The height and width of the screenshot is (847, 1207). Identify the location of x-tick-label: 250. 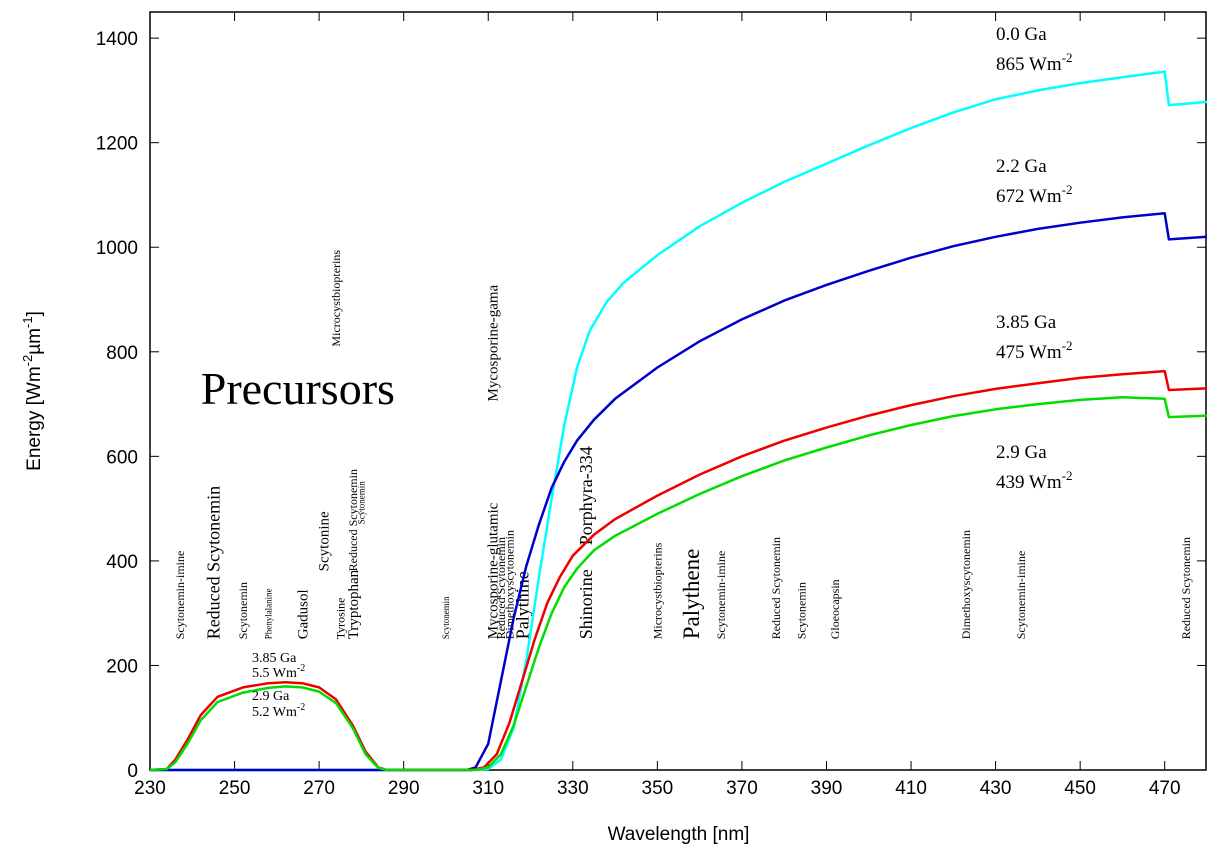
(235, 788).